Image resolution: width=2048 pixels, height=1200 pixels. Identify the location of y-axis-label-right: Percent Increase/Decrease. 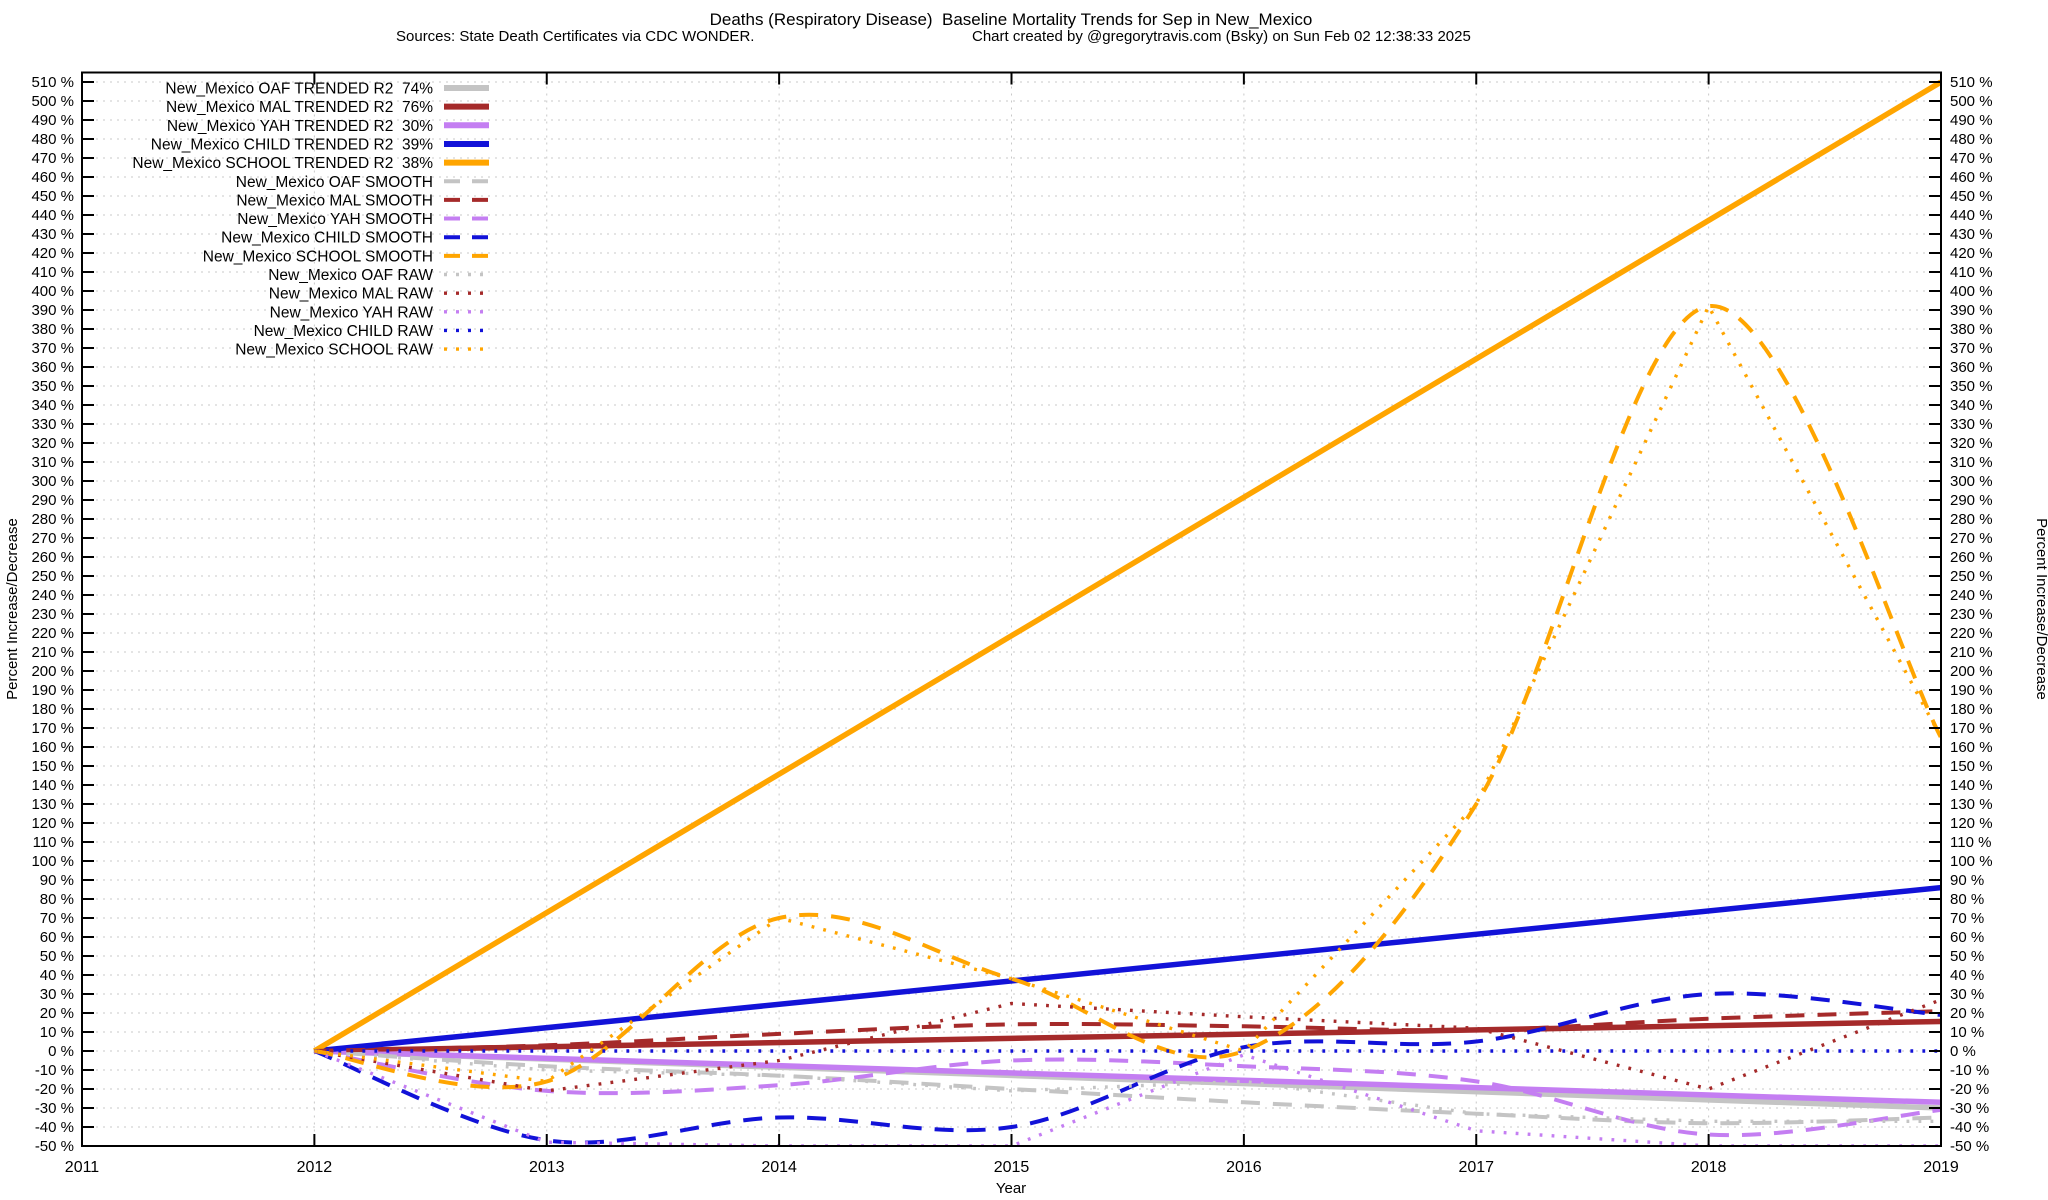
(2040, 609).